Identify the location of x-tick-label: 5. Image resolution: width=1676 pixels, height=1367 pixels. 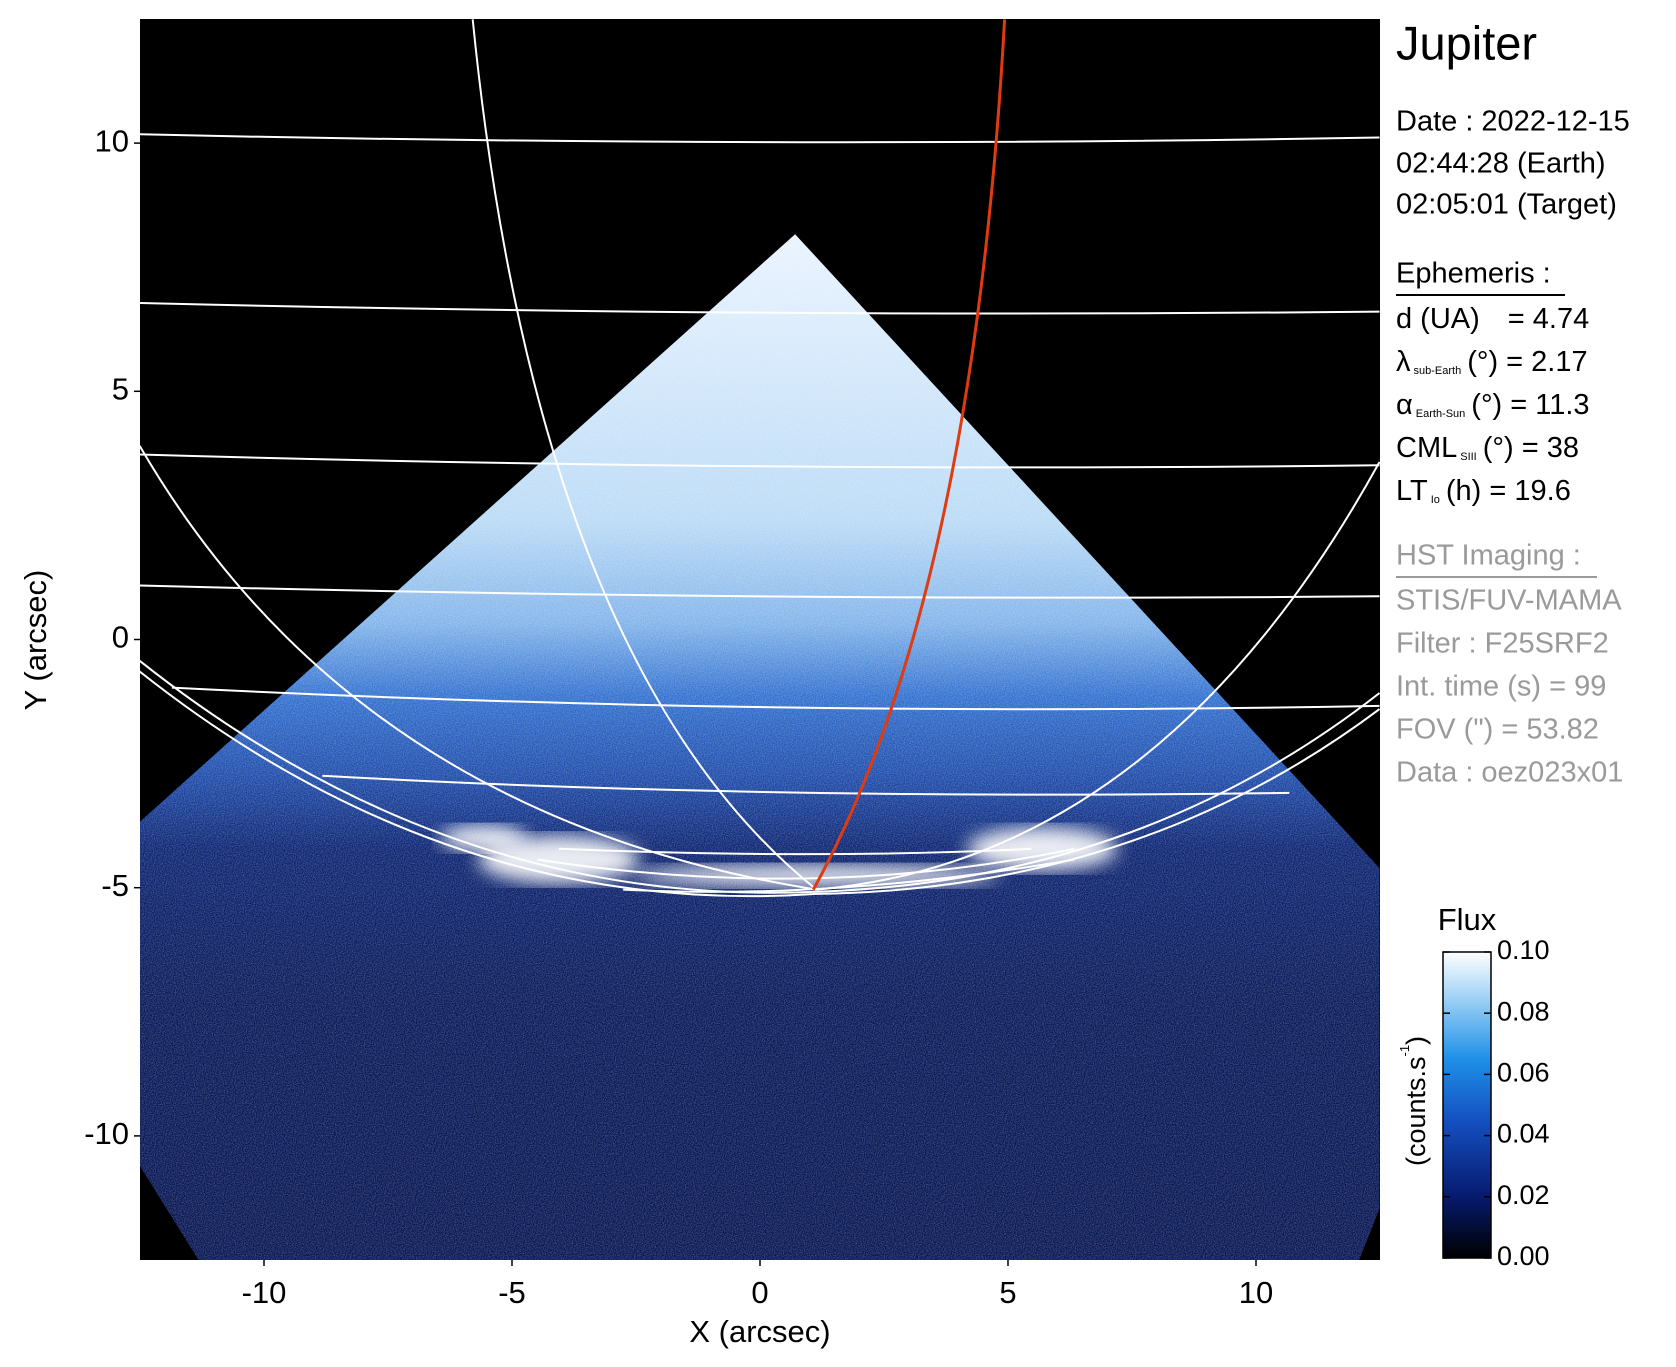
(1007, 1292).